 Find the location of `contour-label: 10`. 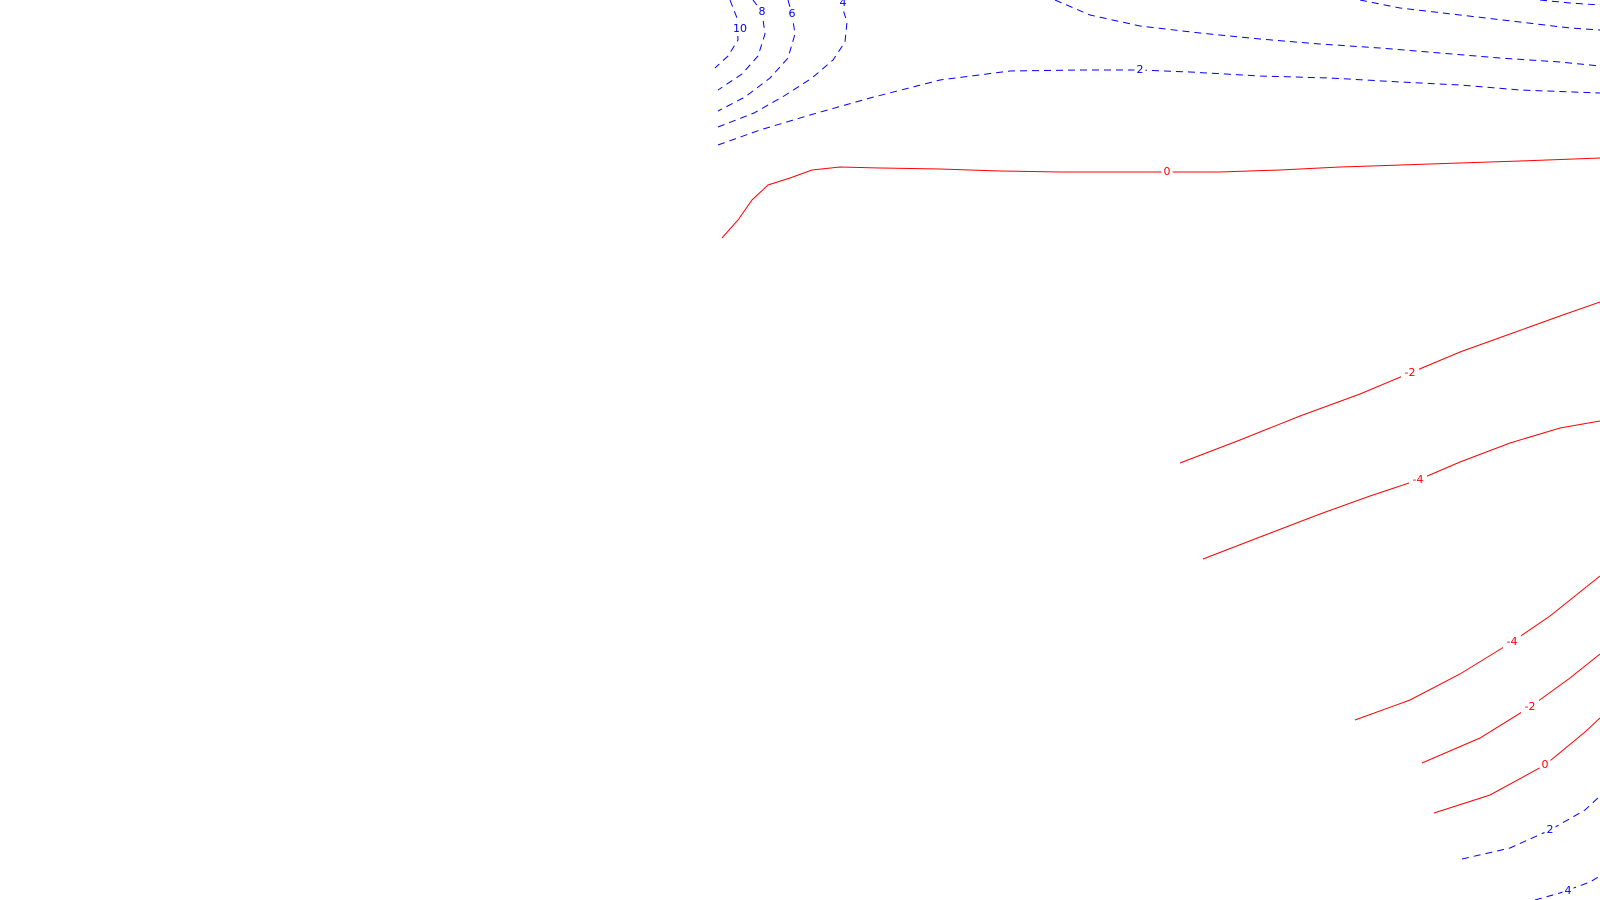

contour-label: 10 is located at coordinates (740, 28).